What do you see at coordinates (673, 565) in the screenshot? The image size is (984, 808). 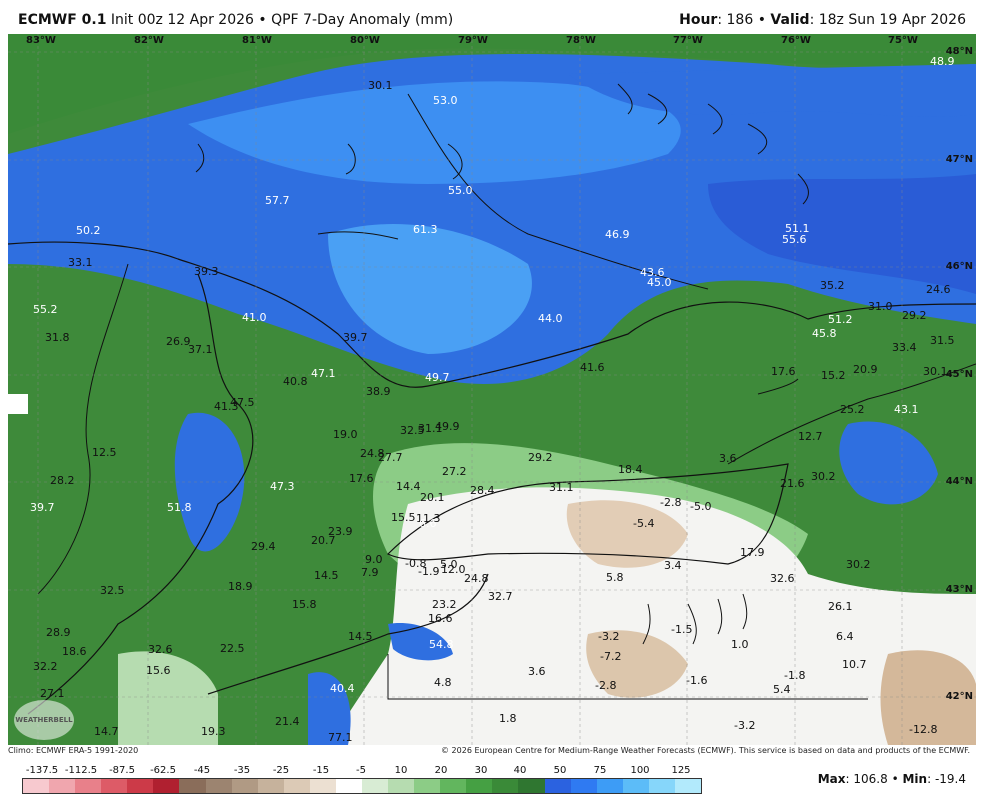 I see `point-value: 3.4` at bounding box center [673, 565].